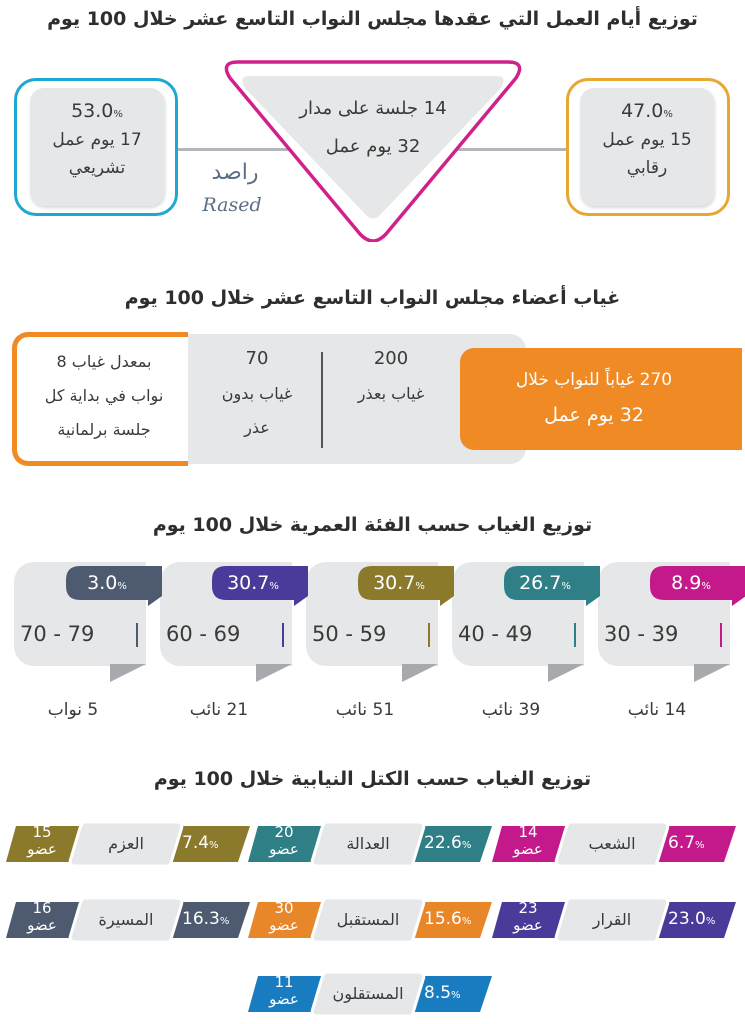 This screenshot has width=745, height=1024. What do you see at coordinates (647, 168) in the screenshot?
I see `oversight-type: رقابي` at bounding box center [647, 168].